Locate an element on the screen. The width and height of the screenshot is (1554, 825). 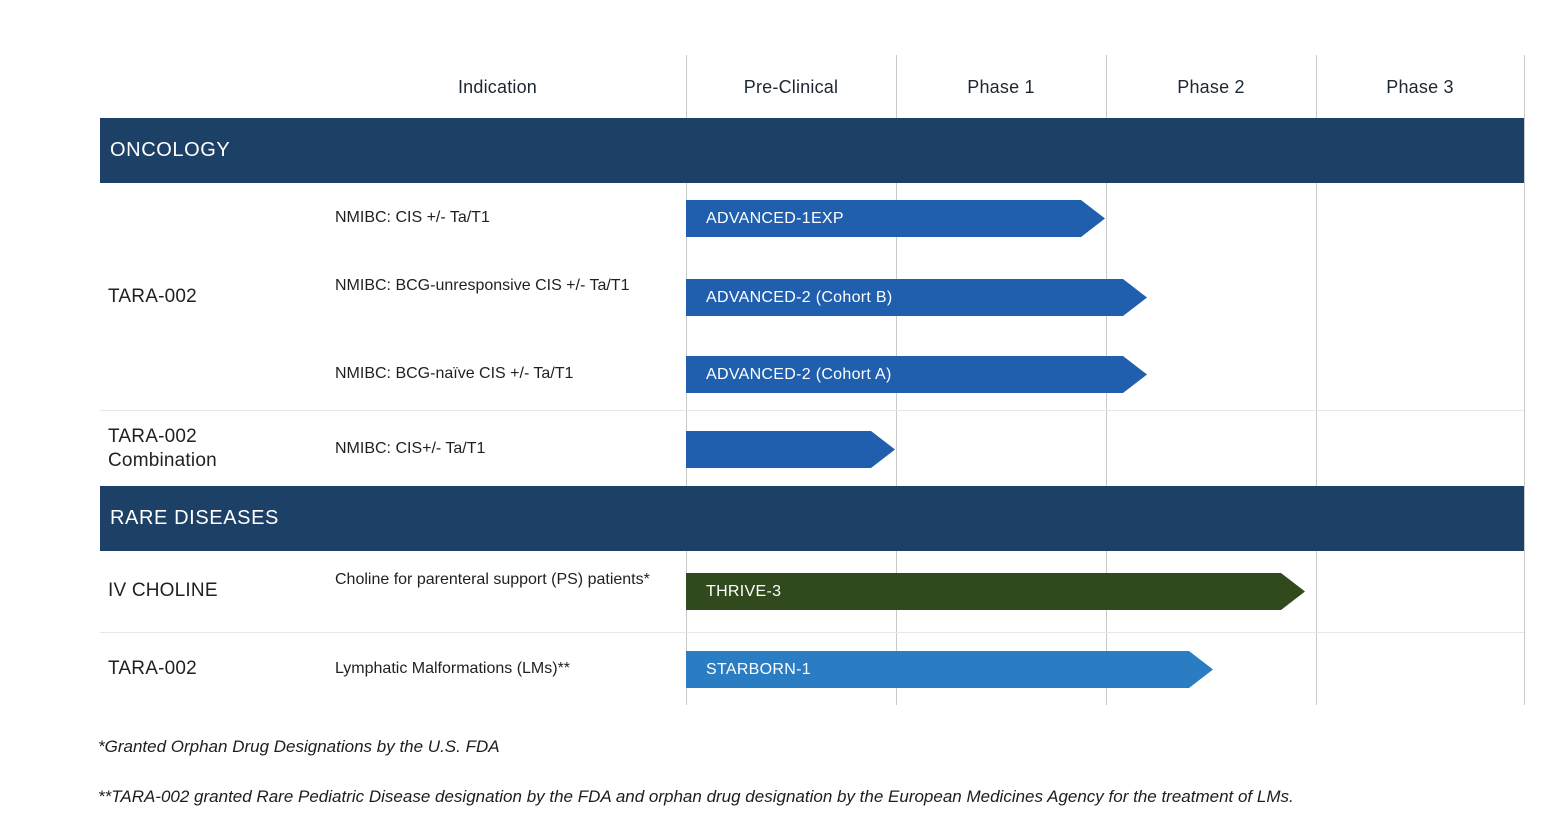
column-header-phase3: Phase 3 is located at coordinates (1420, 87).